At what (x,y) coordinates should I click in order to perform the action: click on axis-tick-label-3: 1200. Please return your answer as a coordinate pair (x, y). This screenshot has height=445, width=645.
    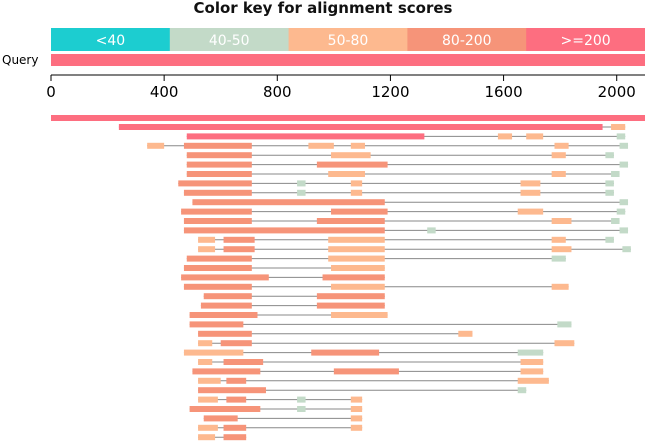
    Looking at the image, I should click on (390, 92).